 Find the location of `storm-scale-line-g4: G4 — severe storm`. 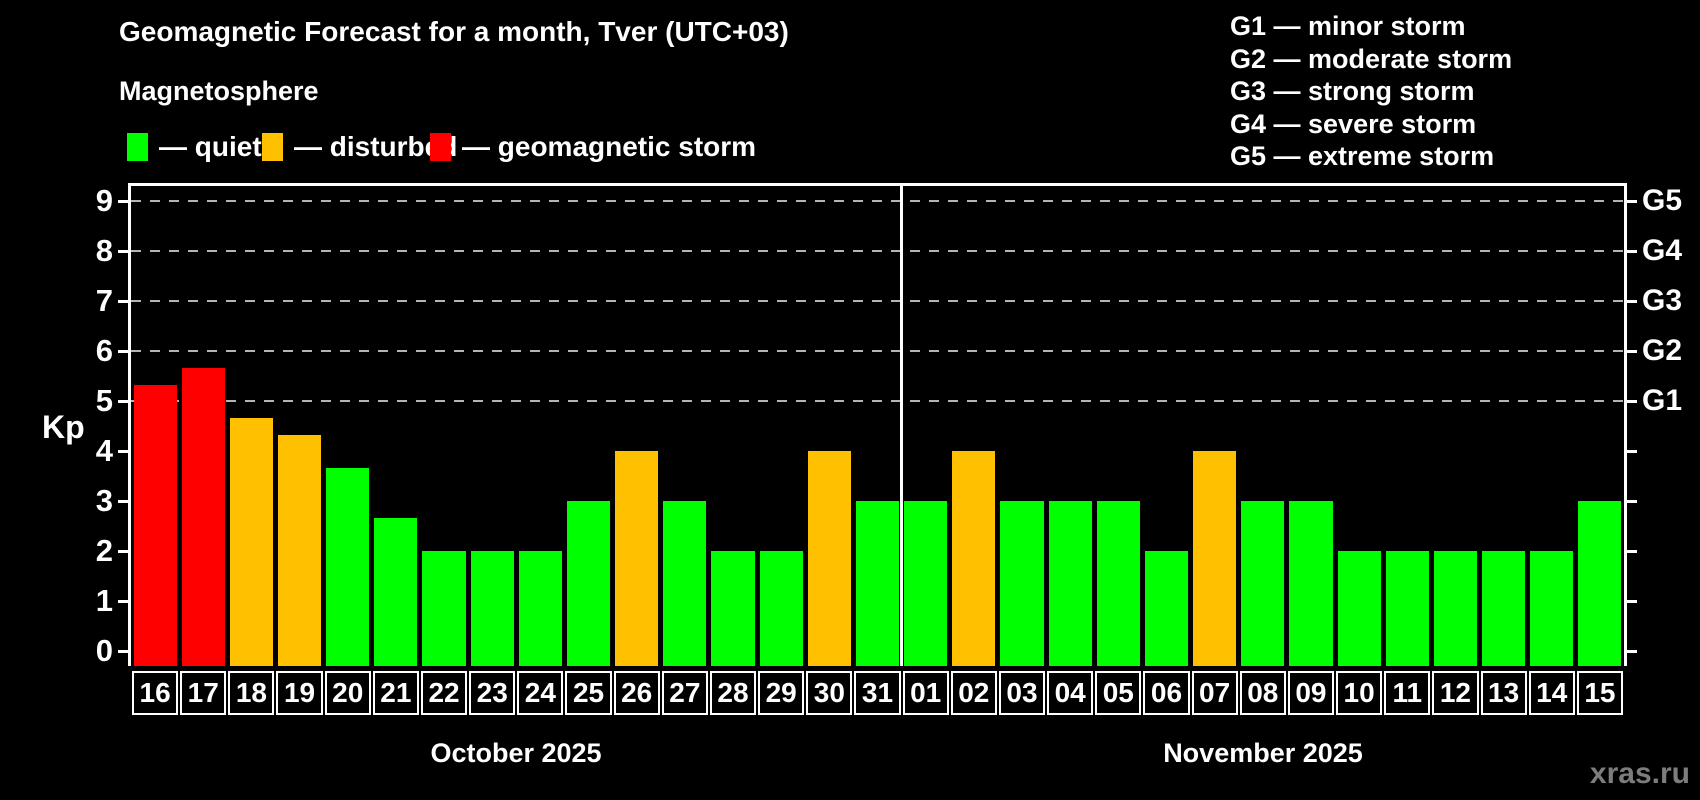

storm-scale-line-g4: G4 — severe storm is located at coordinates (1353, 123).